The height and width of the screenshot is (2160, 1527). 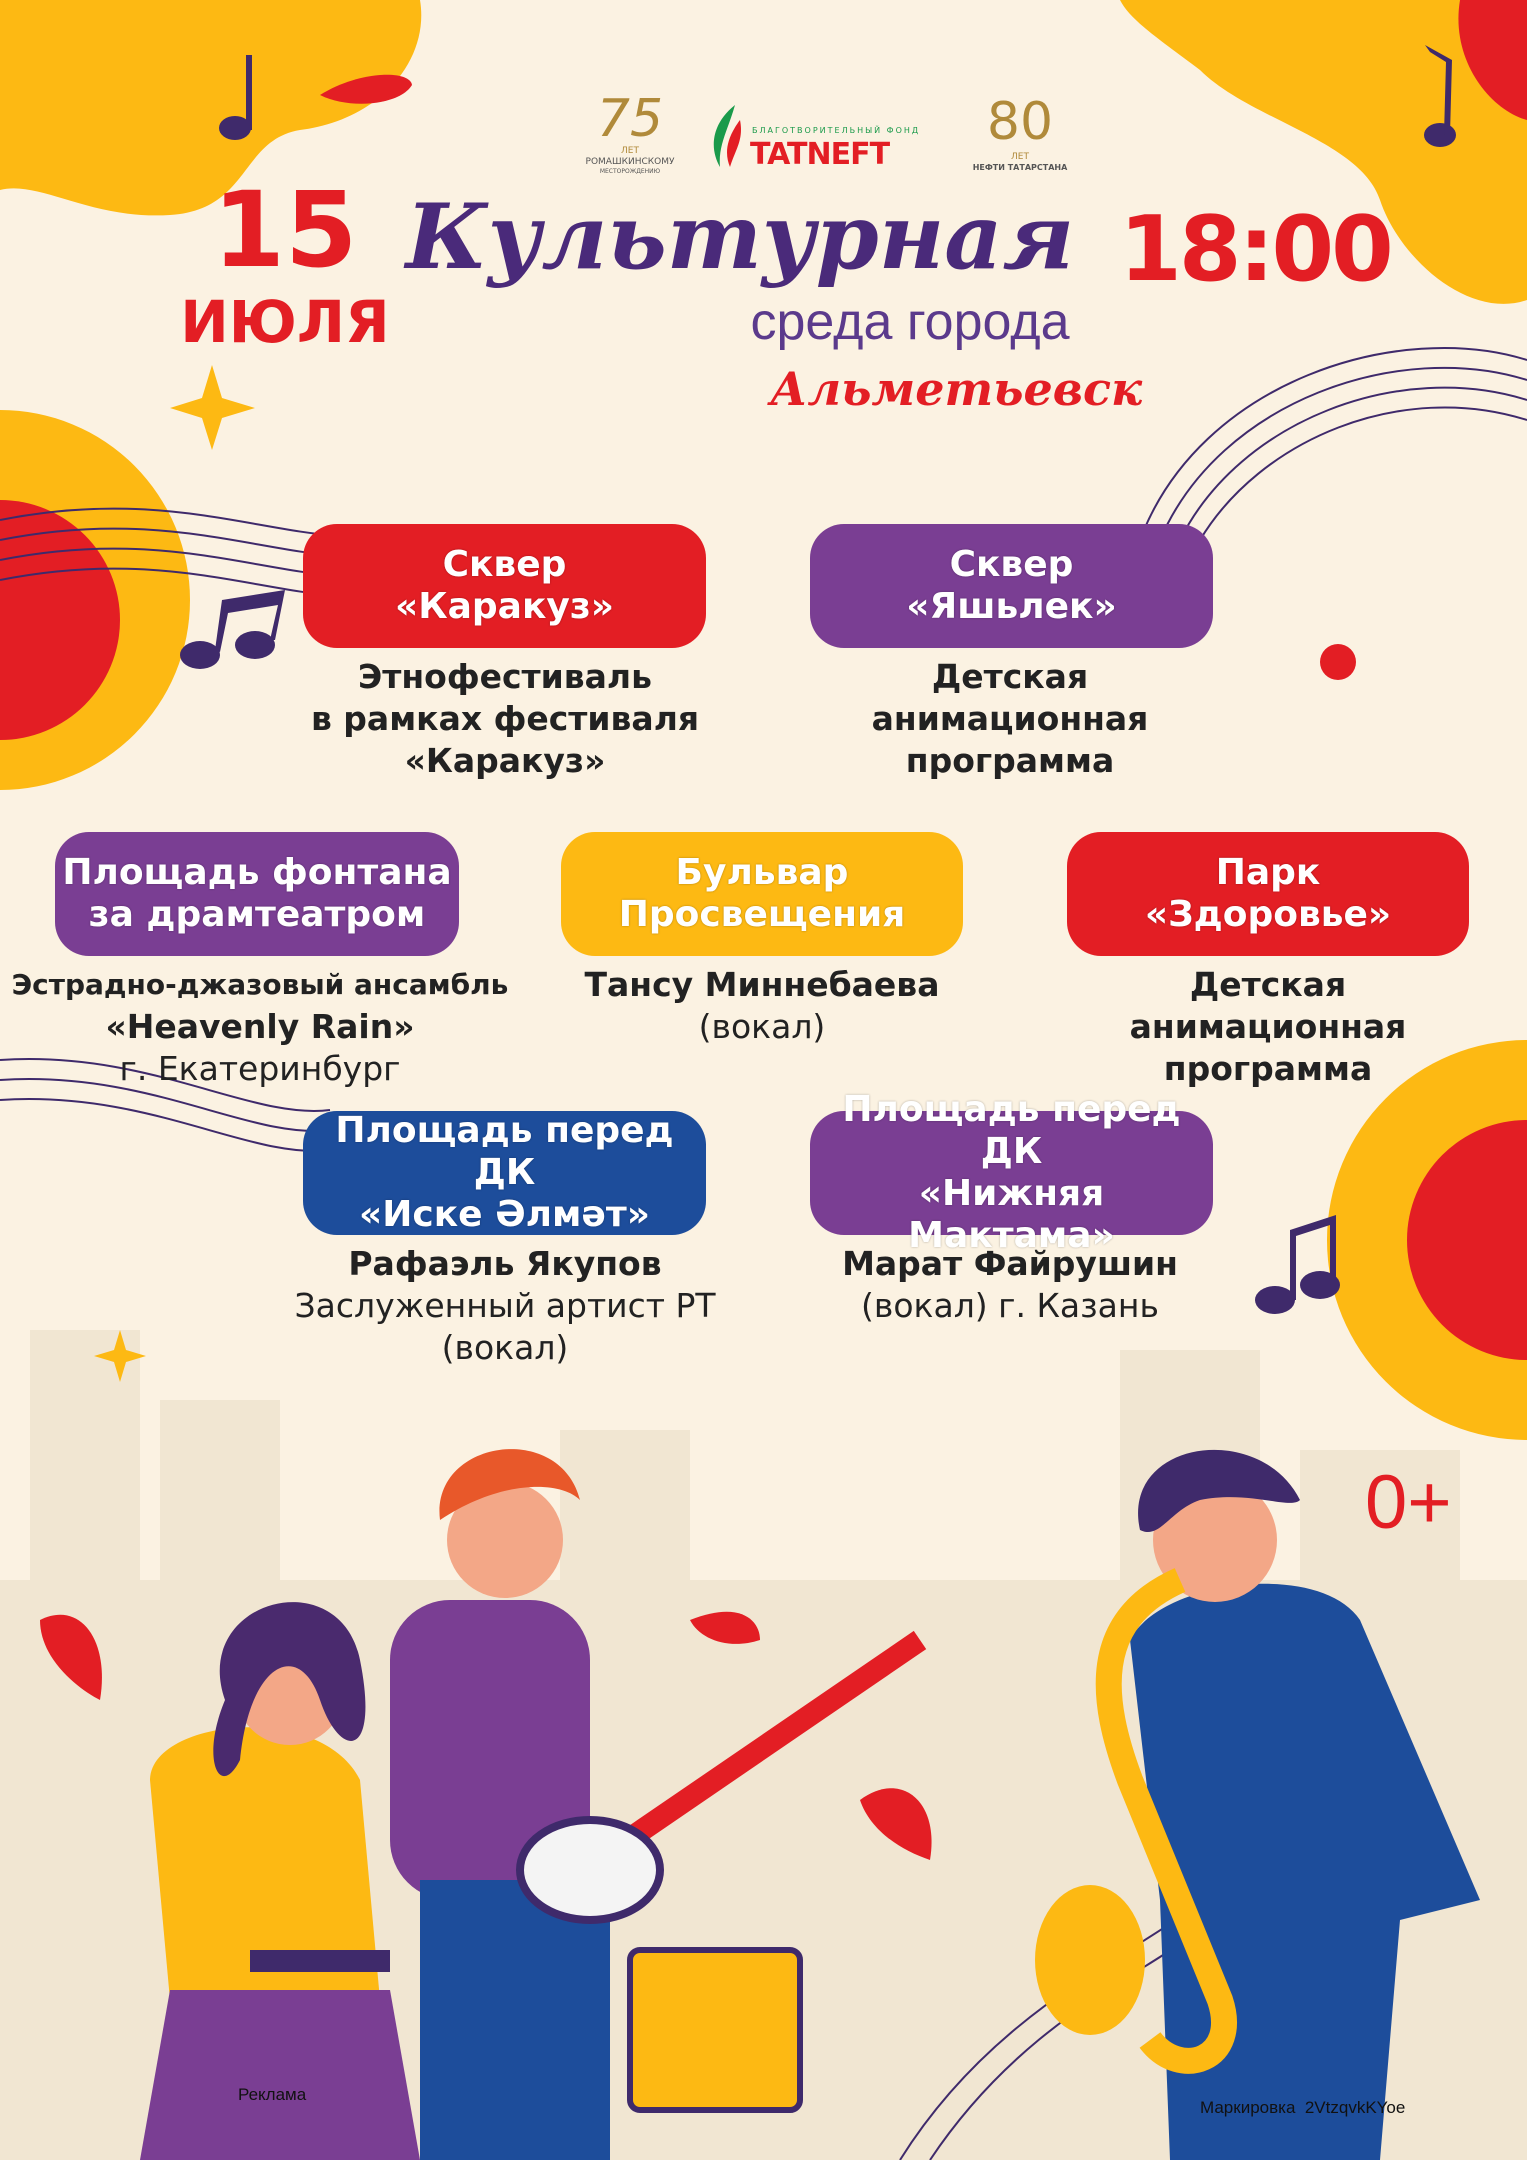 What do you see at coordinates (1268, 1026) in the screenshot?
I see `venue-zdorovie-desc: Детская анимационная программа` at bounding box center [1268, 1026].